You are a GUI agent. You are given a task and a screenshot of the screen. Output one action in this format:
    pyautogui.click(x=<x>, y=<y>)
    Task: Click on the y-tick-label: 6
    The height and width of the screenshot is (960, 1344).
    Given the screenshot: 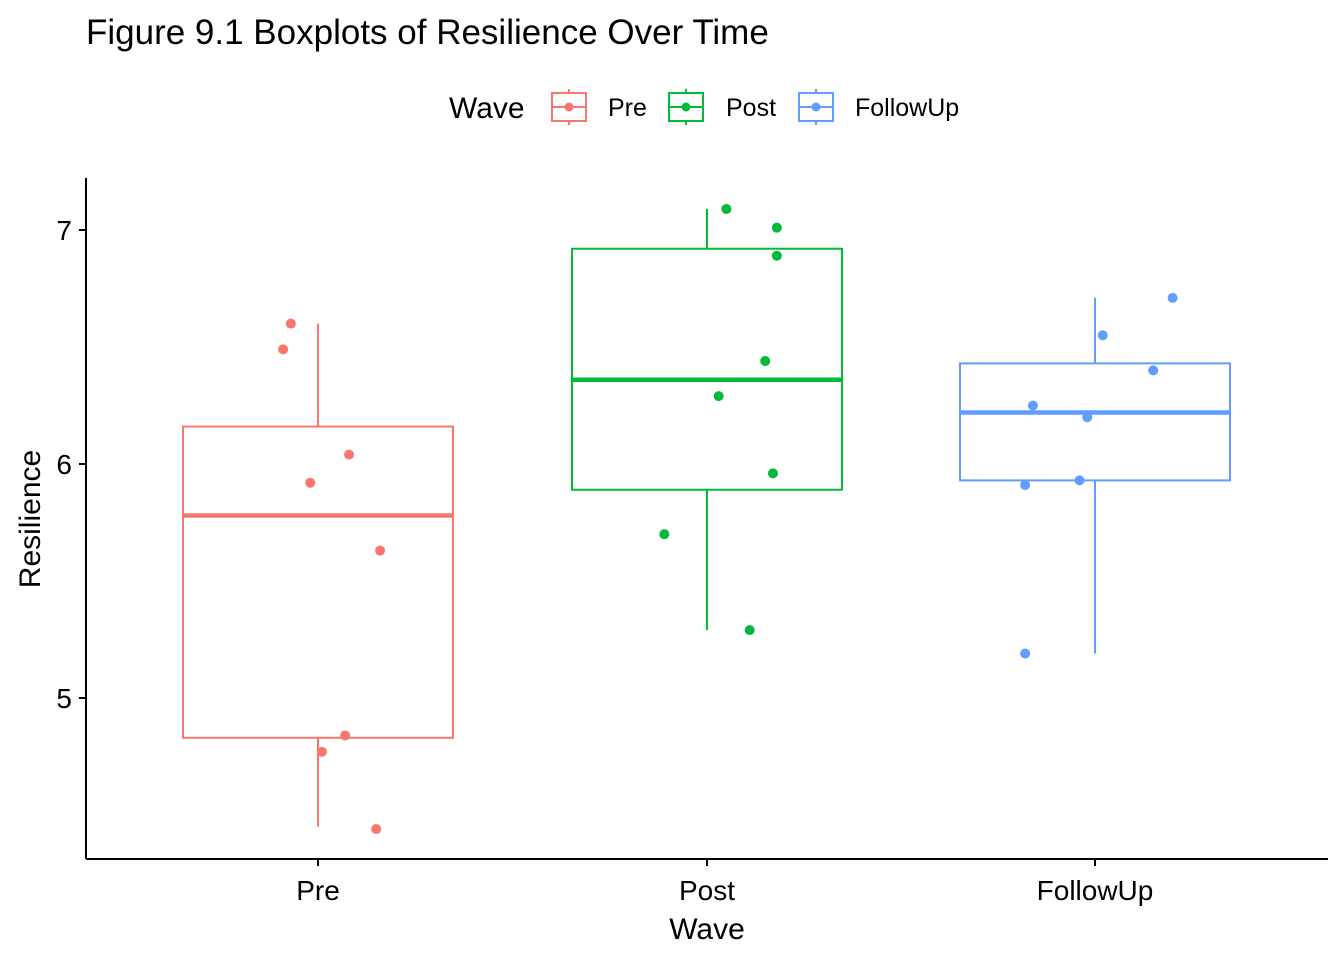 What is the action you would take?
    pyautogui.click(x=64, y=464)
    